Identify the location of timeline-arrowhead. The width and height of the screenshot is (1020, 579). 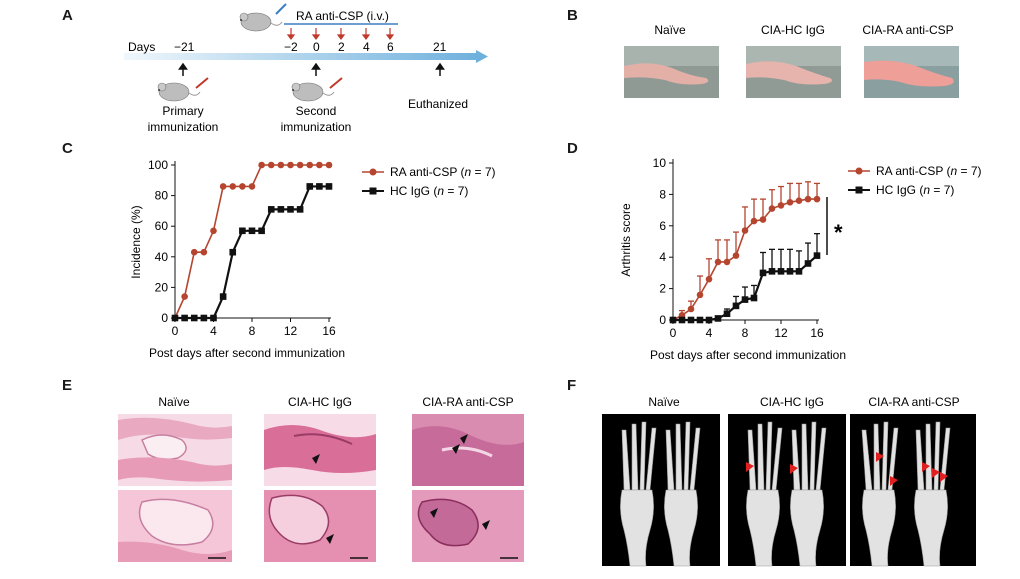
(482, 56).